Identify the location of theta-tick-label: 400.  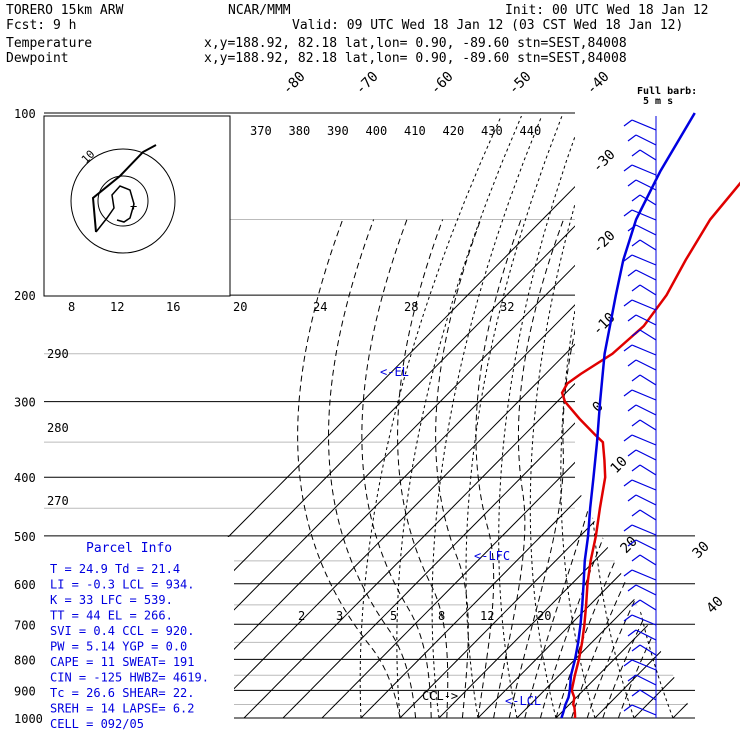
(377, 131).